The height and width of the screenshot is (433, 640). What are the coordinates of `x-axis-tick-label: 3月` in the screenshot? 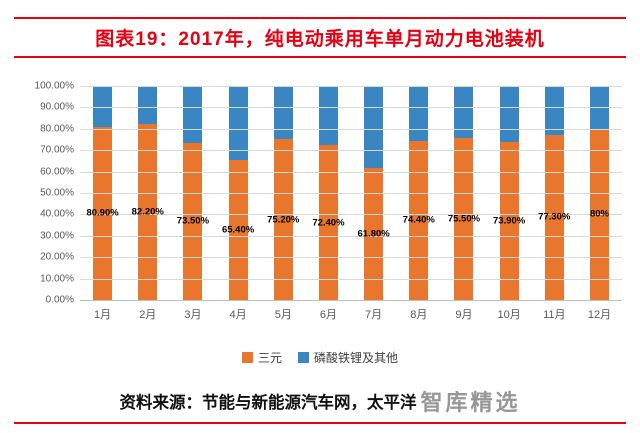 It's located at (193, 315).